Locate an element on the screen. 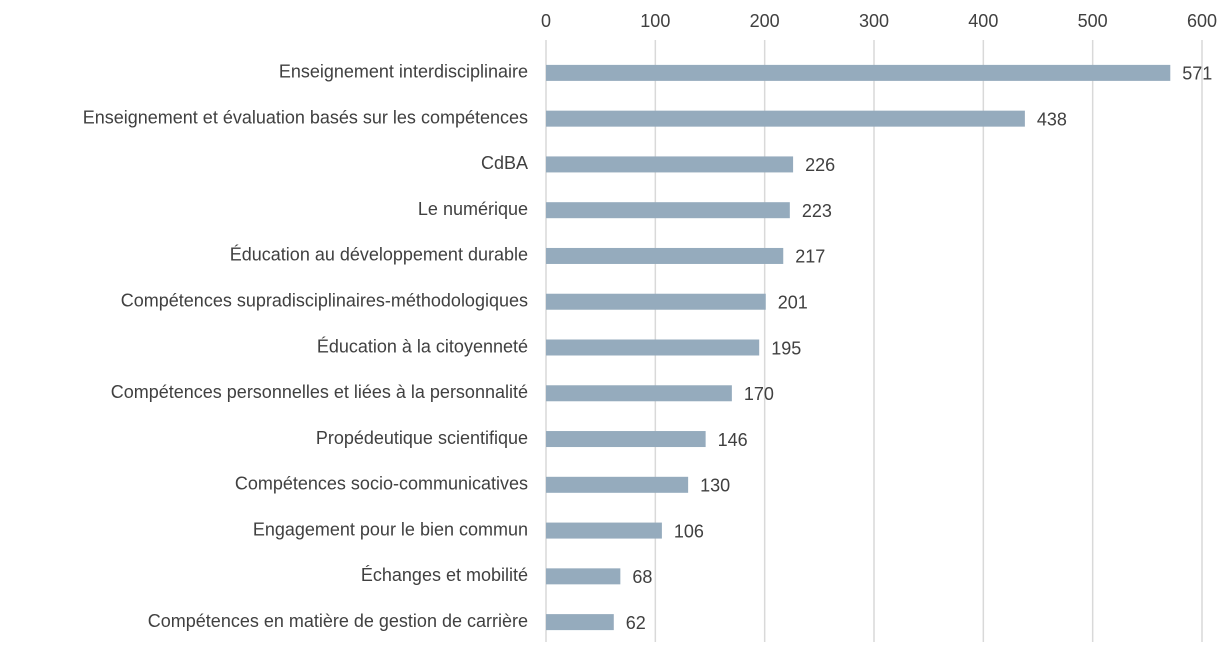 This screenshot has height=650, width=1223. data-label: 68 is located at coordinates (642, 577).